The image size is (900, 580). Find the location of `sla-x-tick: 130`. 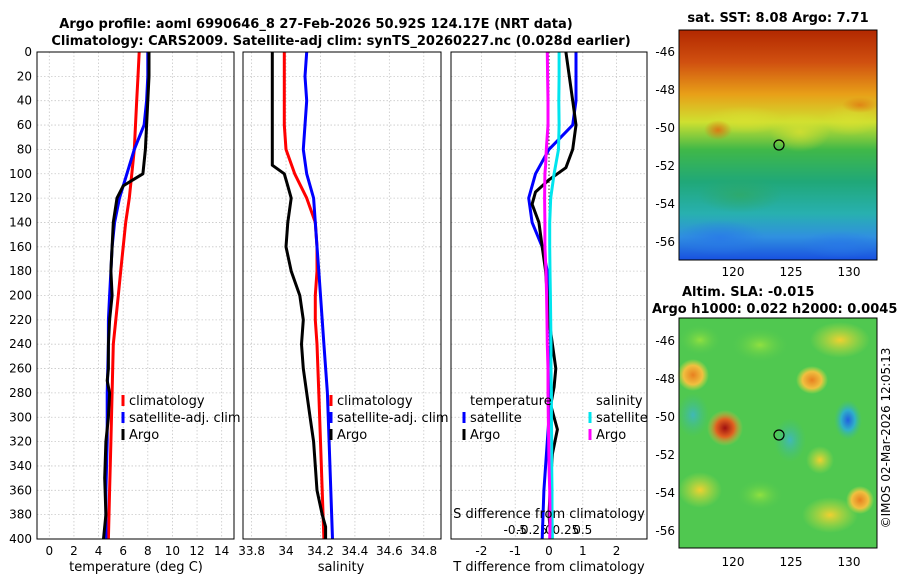

sla-x-tick: 130 is located at coordinates (849, 562).